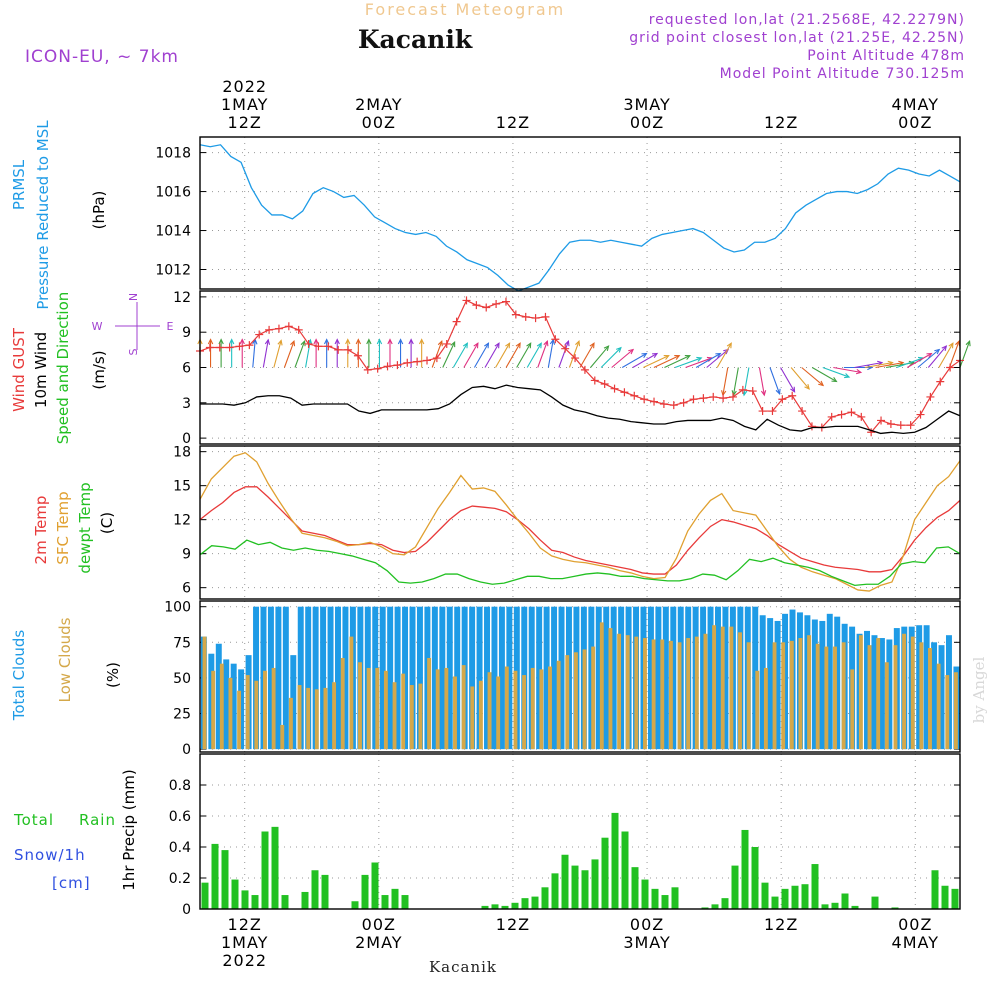 This screenshot has width=1000, height=1000. Describe the element at coordinates (180, 848) in the screenshot. I see `y-tick-label: 0.4` at that location.